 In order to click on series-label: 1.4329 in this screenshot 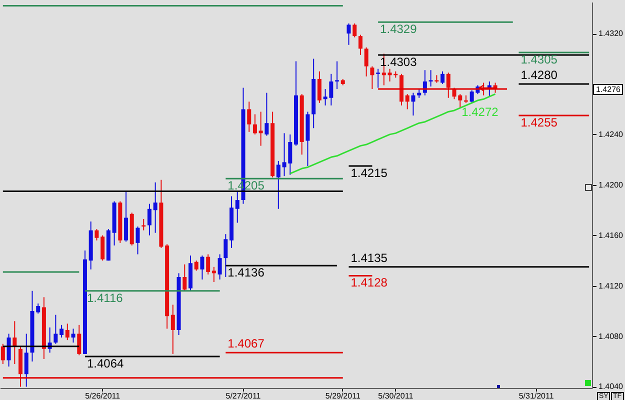, I will do `click(399, 29)`.